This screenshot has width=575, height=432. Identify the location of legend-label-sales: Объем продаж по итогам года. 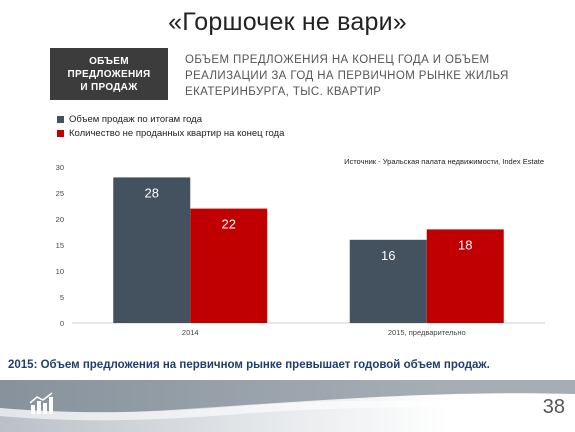
(135, 119).